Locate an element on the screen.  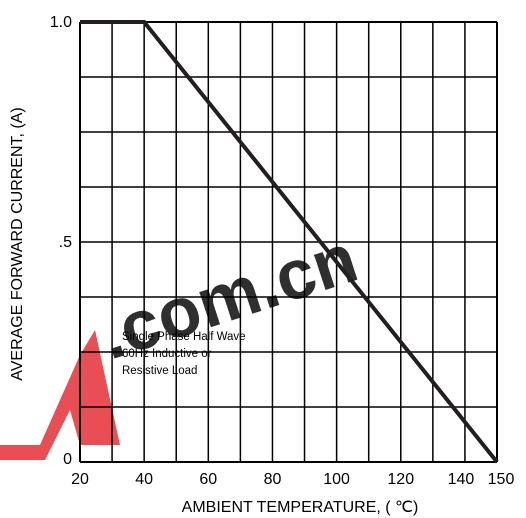
annotation-line: Resistive Load is located at coordinates (159, 371).